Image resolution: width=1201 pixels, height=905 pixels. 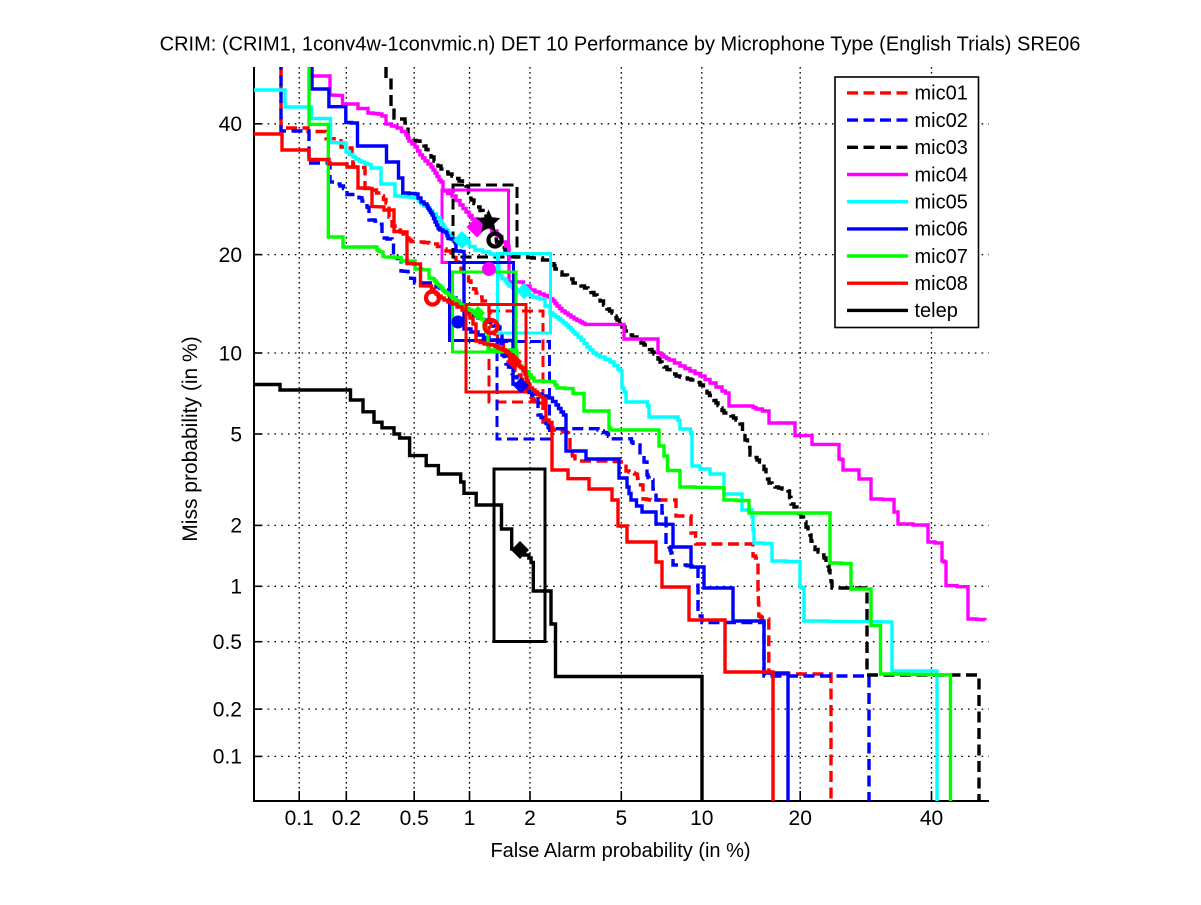 What do you see at coordinates (941, 257) in the screenshot?
I see `svg-text: mic07` at bounding box center [941, 257].